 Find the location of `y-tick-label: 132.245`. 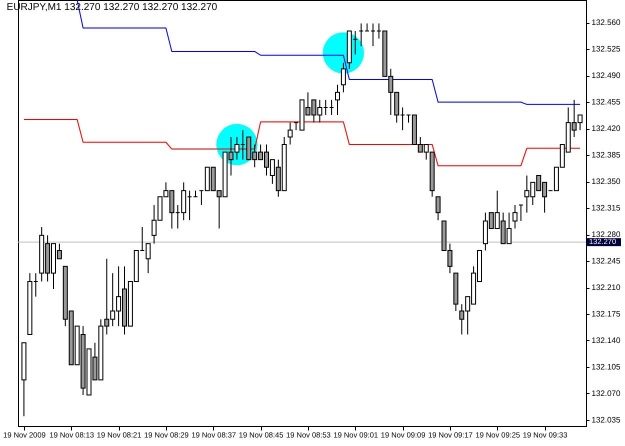

y-tick-label: 132.245 is located at coordinates (606, 261).